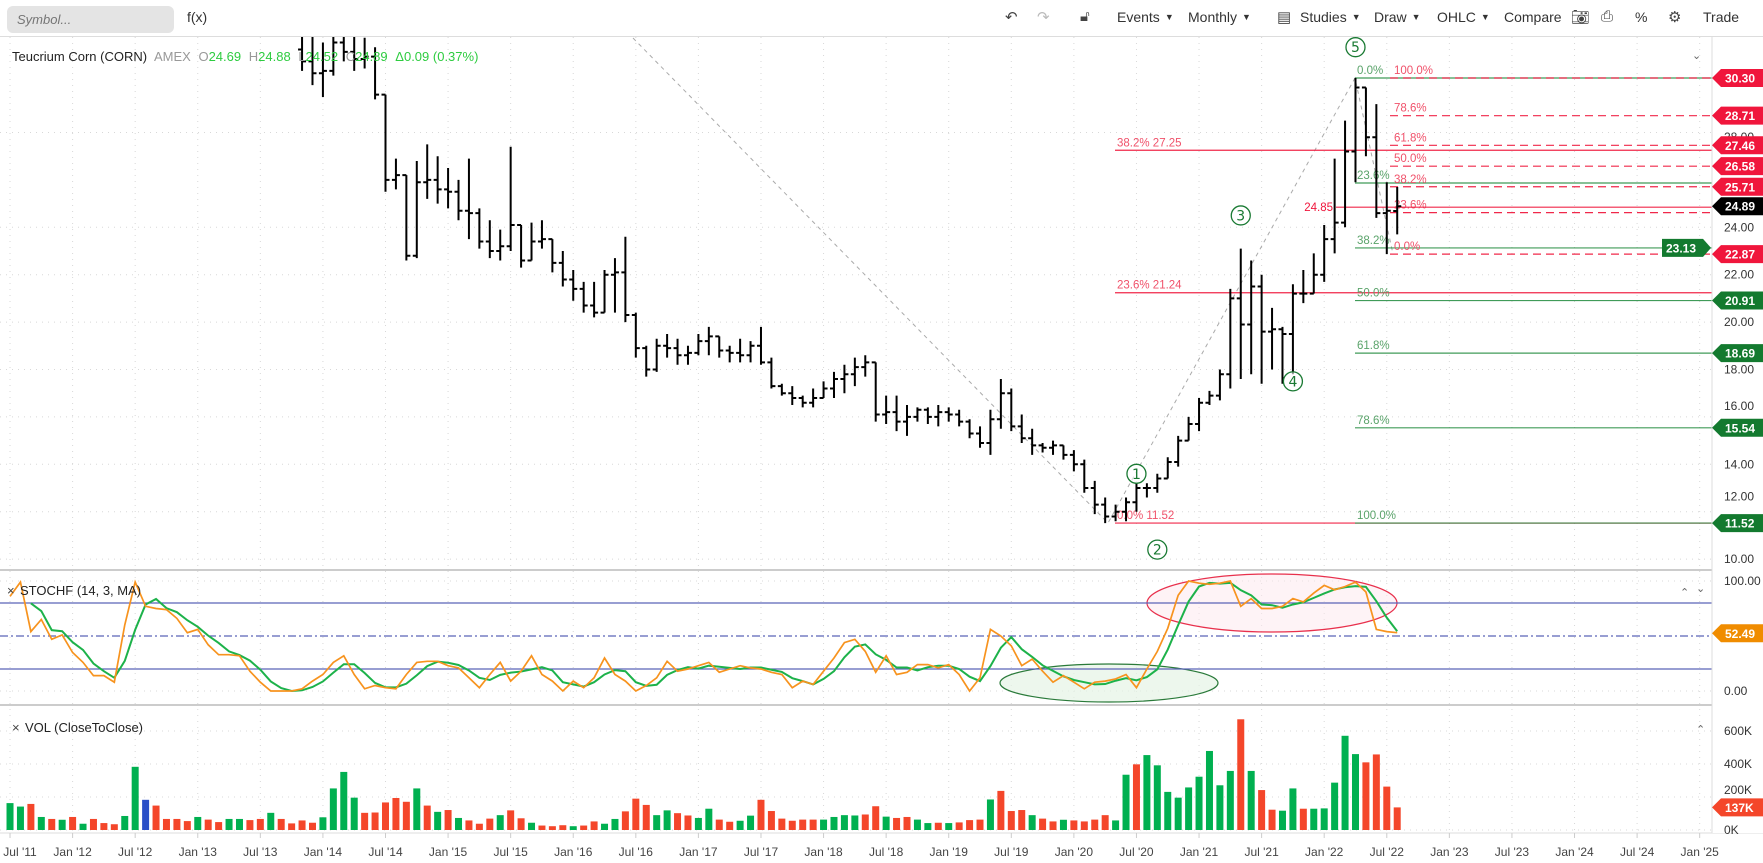 This screenshot has width=1763, height=863. What do you see at coordinates (197, 17) in the screenshot?
I see `fx-button: f(x)` at bounding box center [197, 17].